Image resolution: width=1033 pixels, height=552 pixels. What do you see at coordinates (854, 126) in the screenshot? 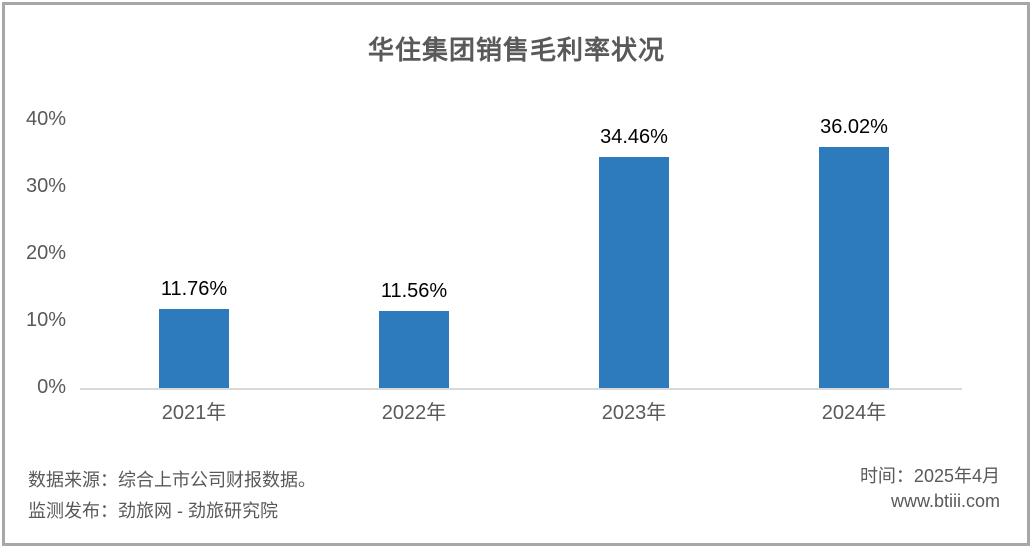
I see `bar-value-label: 36.02%` at bounding box center [854, 126].